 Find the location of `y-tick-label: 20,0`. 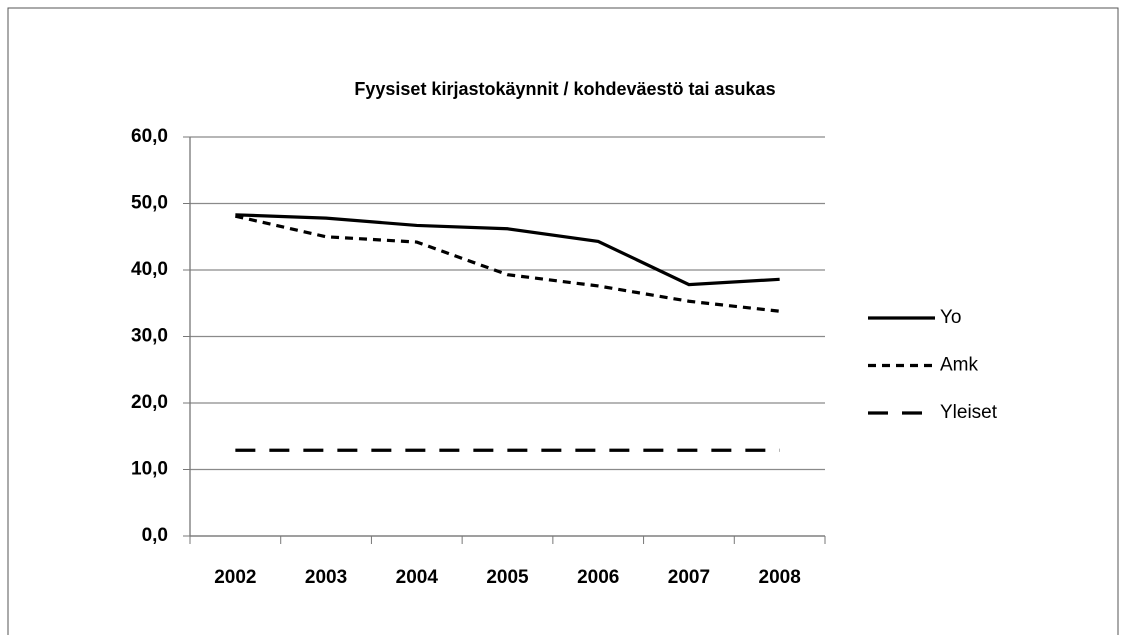

y-tick-label: 20,0 is located at coordinates (149, 402).